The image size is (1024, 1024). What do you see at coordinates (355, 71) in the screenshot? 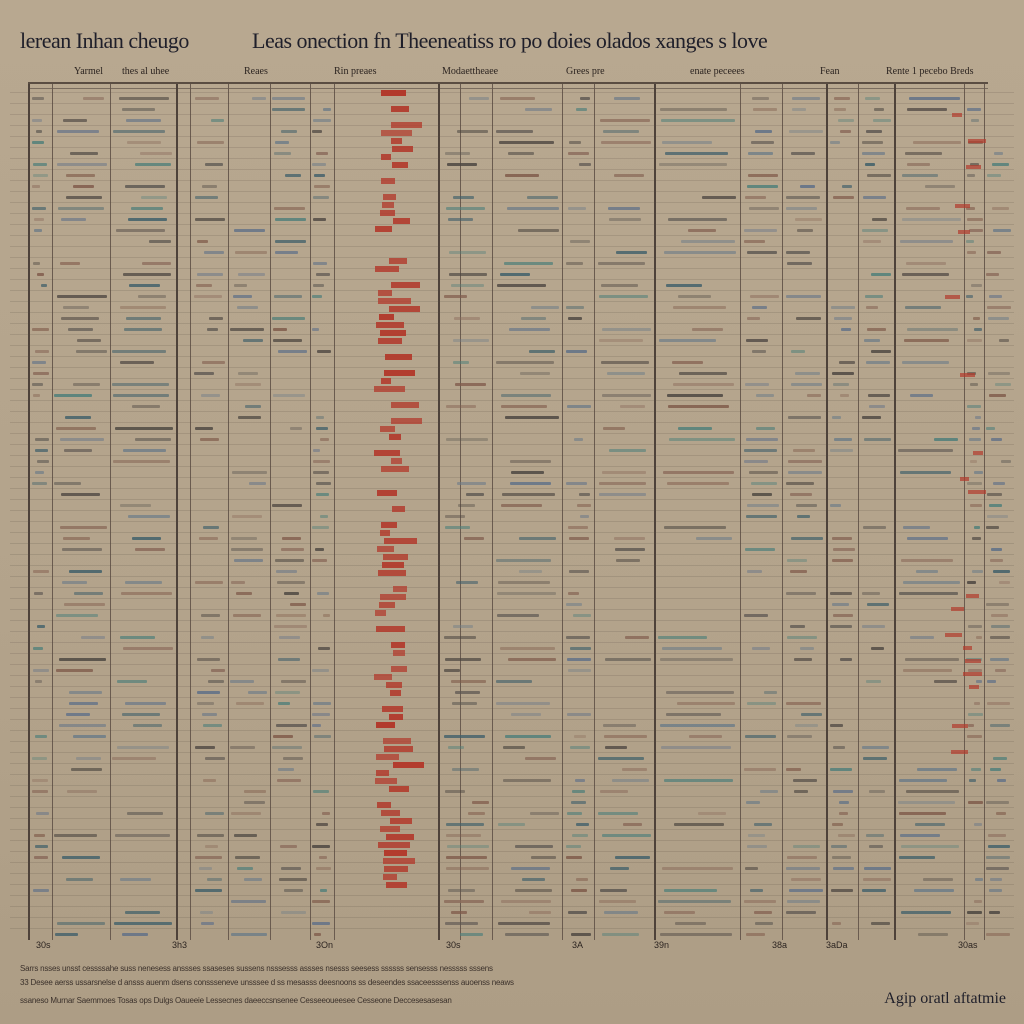
I see `column-header: Rin preaes` at bounding box center [355, 71].